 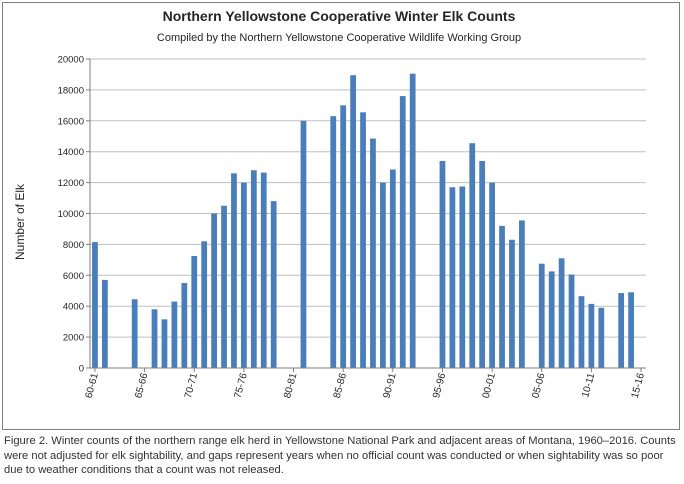 What do you see at coordinates (489, 386) in the screenshot?
I see `x-tick-label: 00-01` at bounding box center [489, 386].